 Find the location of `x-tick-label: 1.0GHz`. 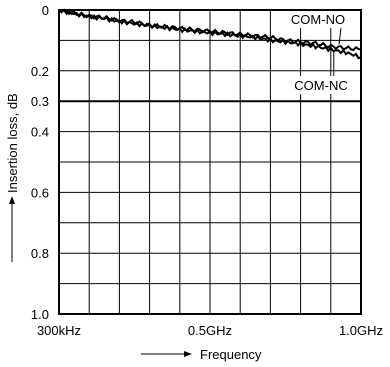

x-tick-label: 1.0GHz is located at coordinates (361, 330).